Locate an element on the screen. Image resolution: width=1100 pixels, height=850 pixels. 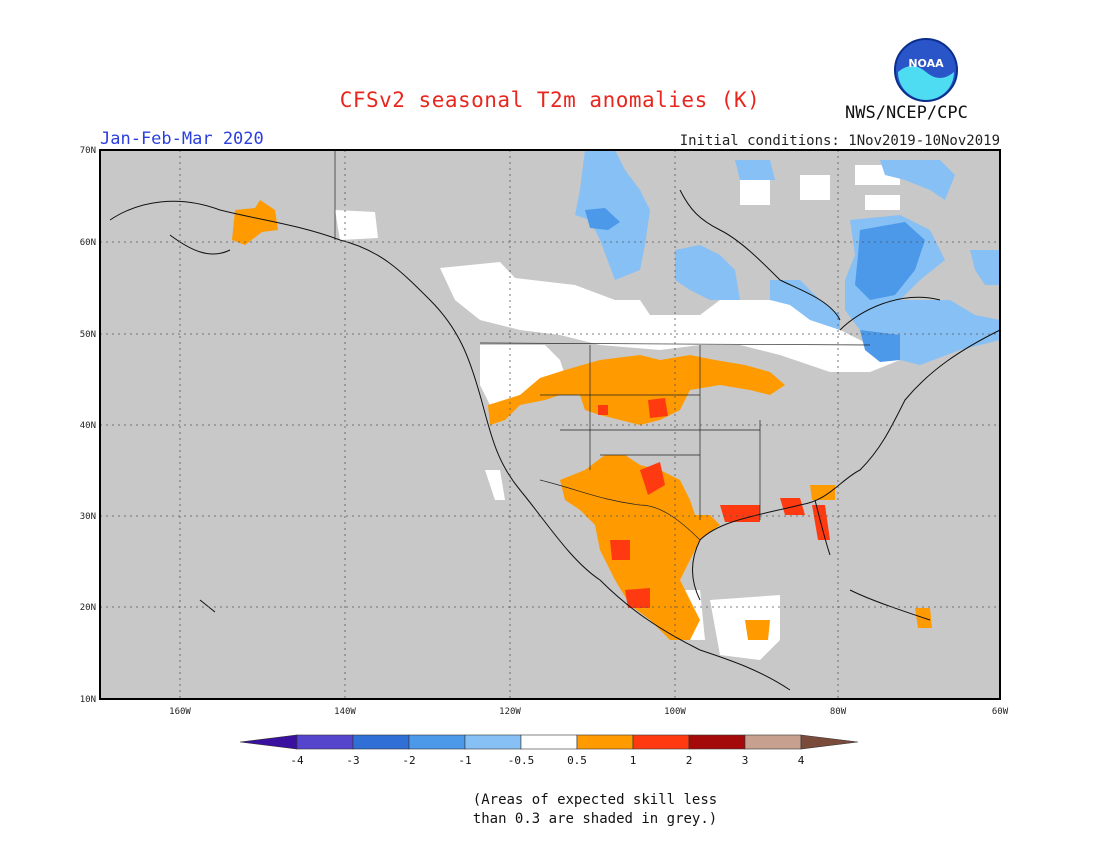
organization-label: NWS/NCEP/CPC is located at coordinates (906, 113).